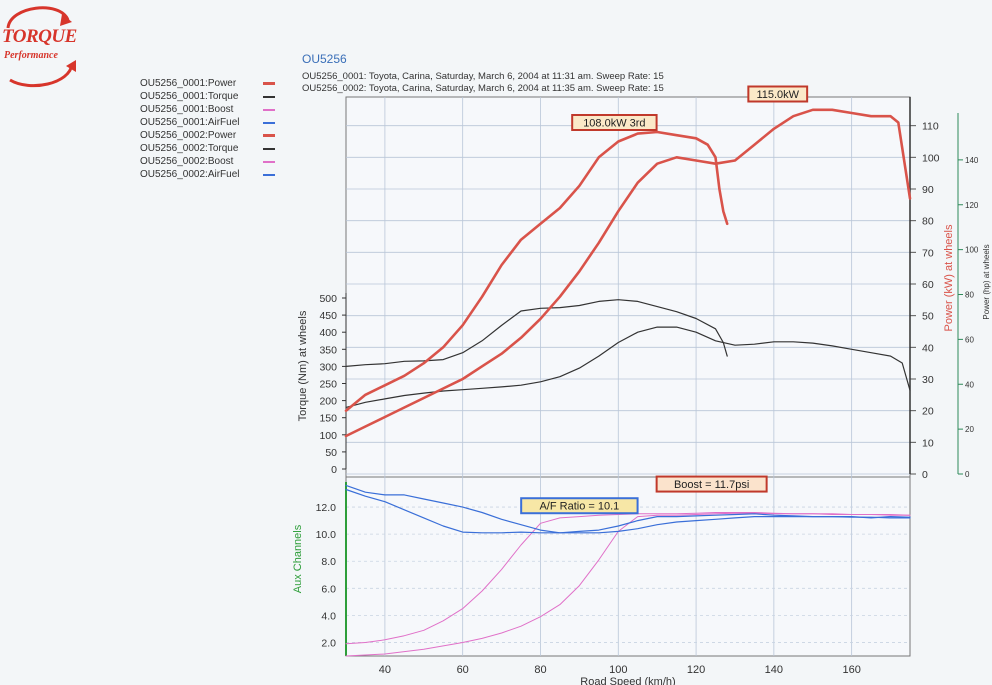 This screenshot has width=992, height=685. Describe the element at coordinates (328, 333) in the screenshot. I see `torque-tick-label: 400` at that location.